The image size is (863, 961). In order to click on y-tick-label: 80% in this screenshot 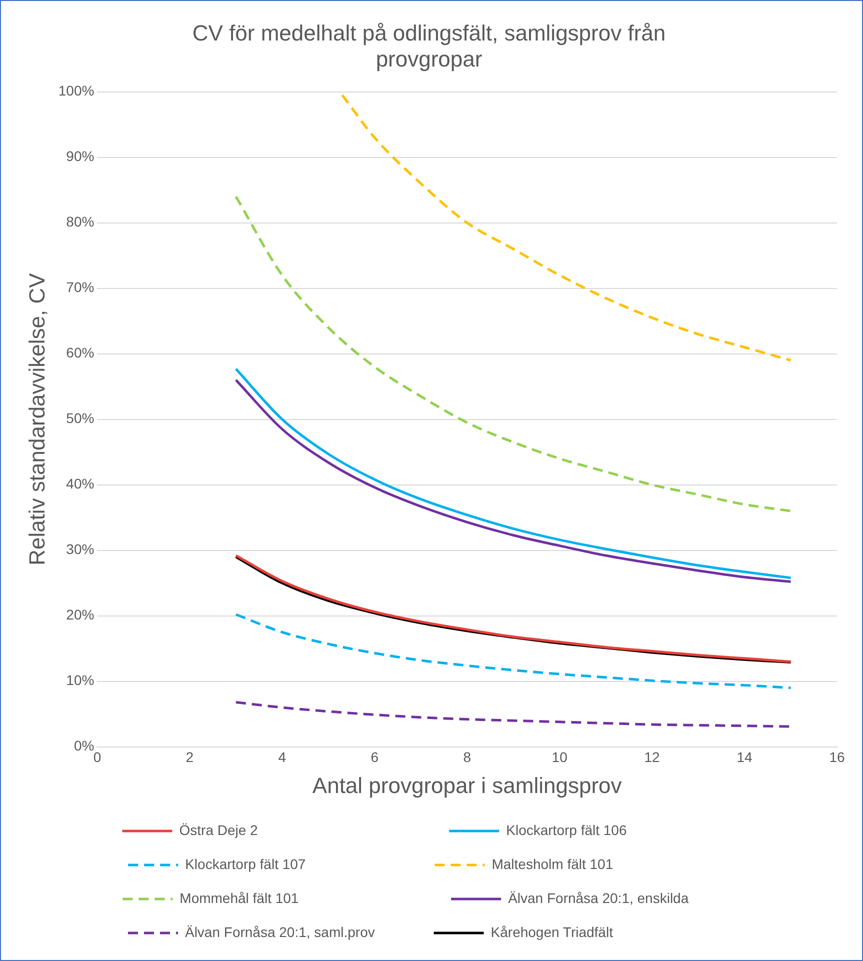, I will do `click(80, 222)`.